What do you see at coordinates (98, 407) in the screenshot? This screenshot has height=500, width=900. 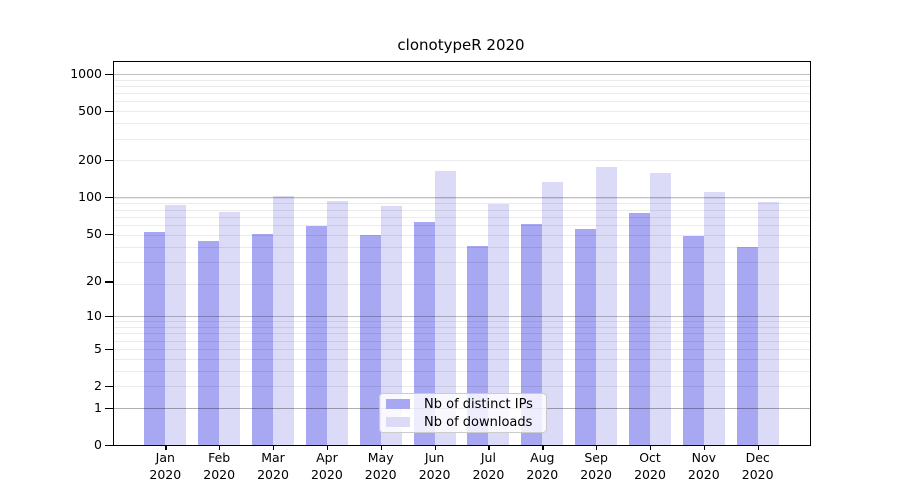 I see `y-tick-label: 1` at bounding box center [98, 407].